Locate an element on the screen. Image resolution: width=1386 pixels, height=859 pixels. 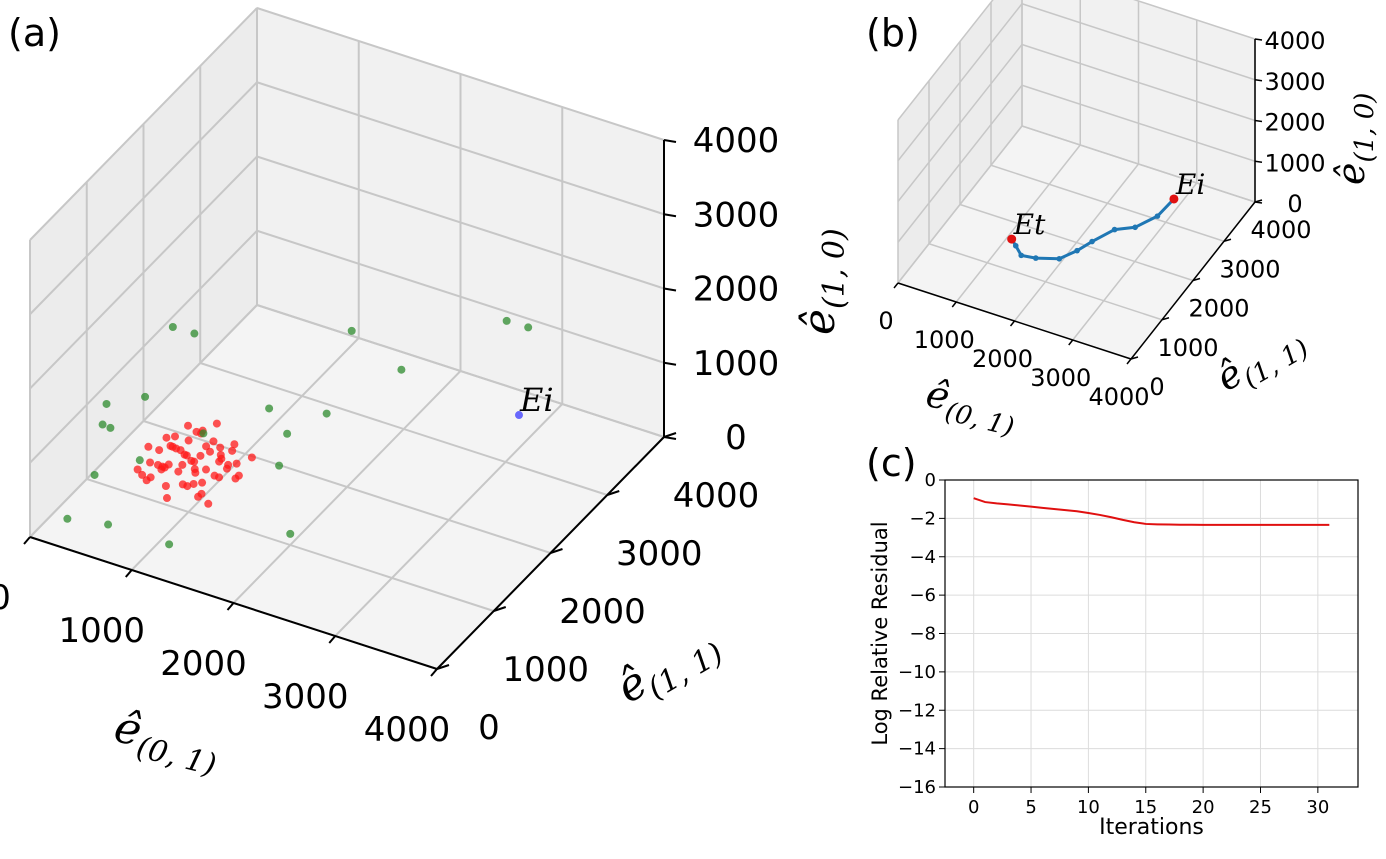
annotation-E_i: Ei is located at coordinates (536, 400).